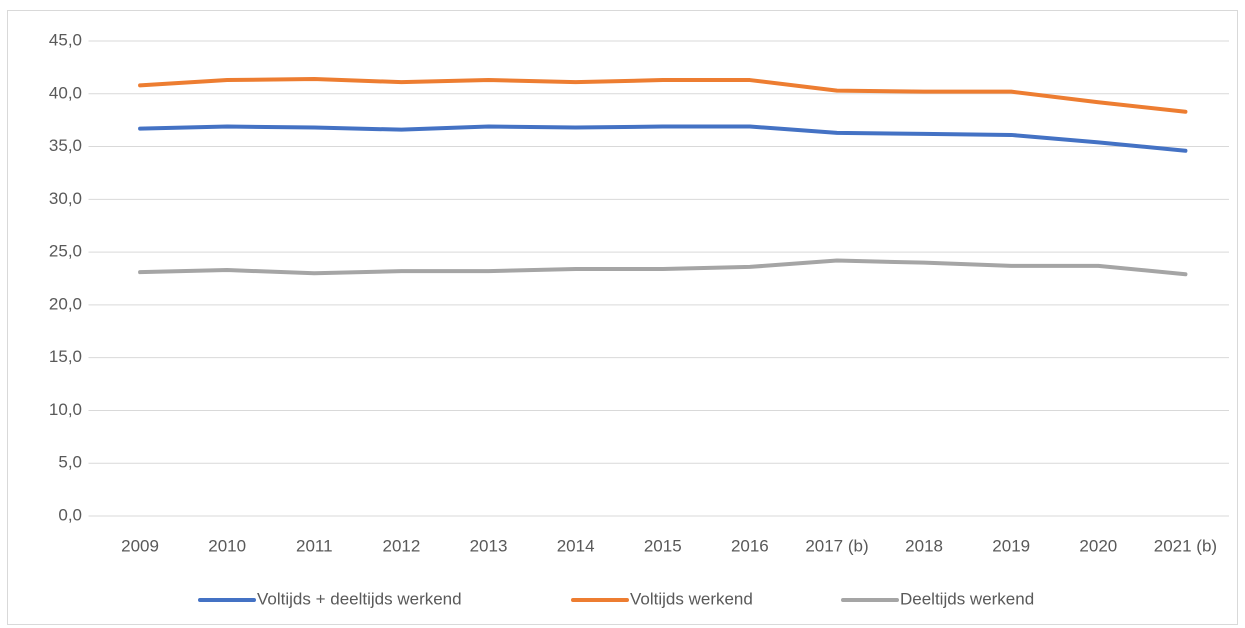 The width and height of the screenshot is (1245, 628). Describe the element at coordinates (1011, 545) in the screenshot. I see `x-tick-label: 2019` at that location.